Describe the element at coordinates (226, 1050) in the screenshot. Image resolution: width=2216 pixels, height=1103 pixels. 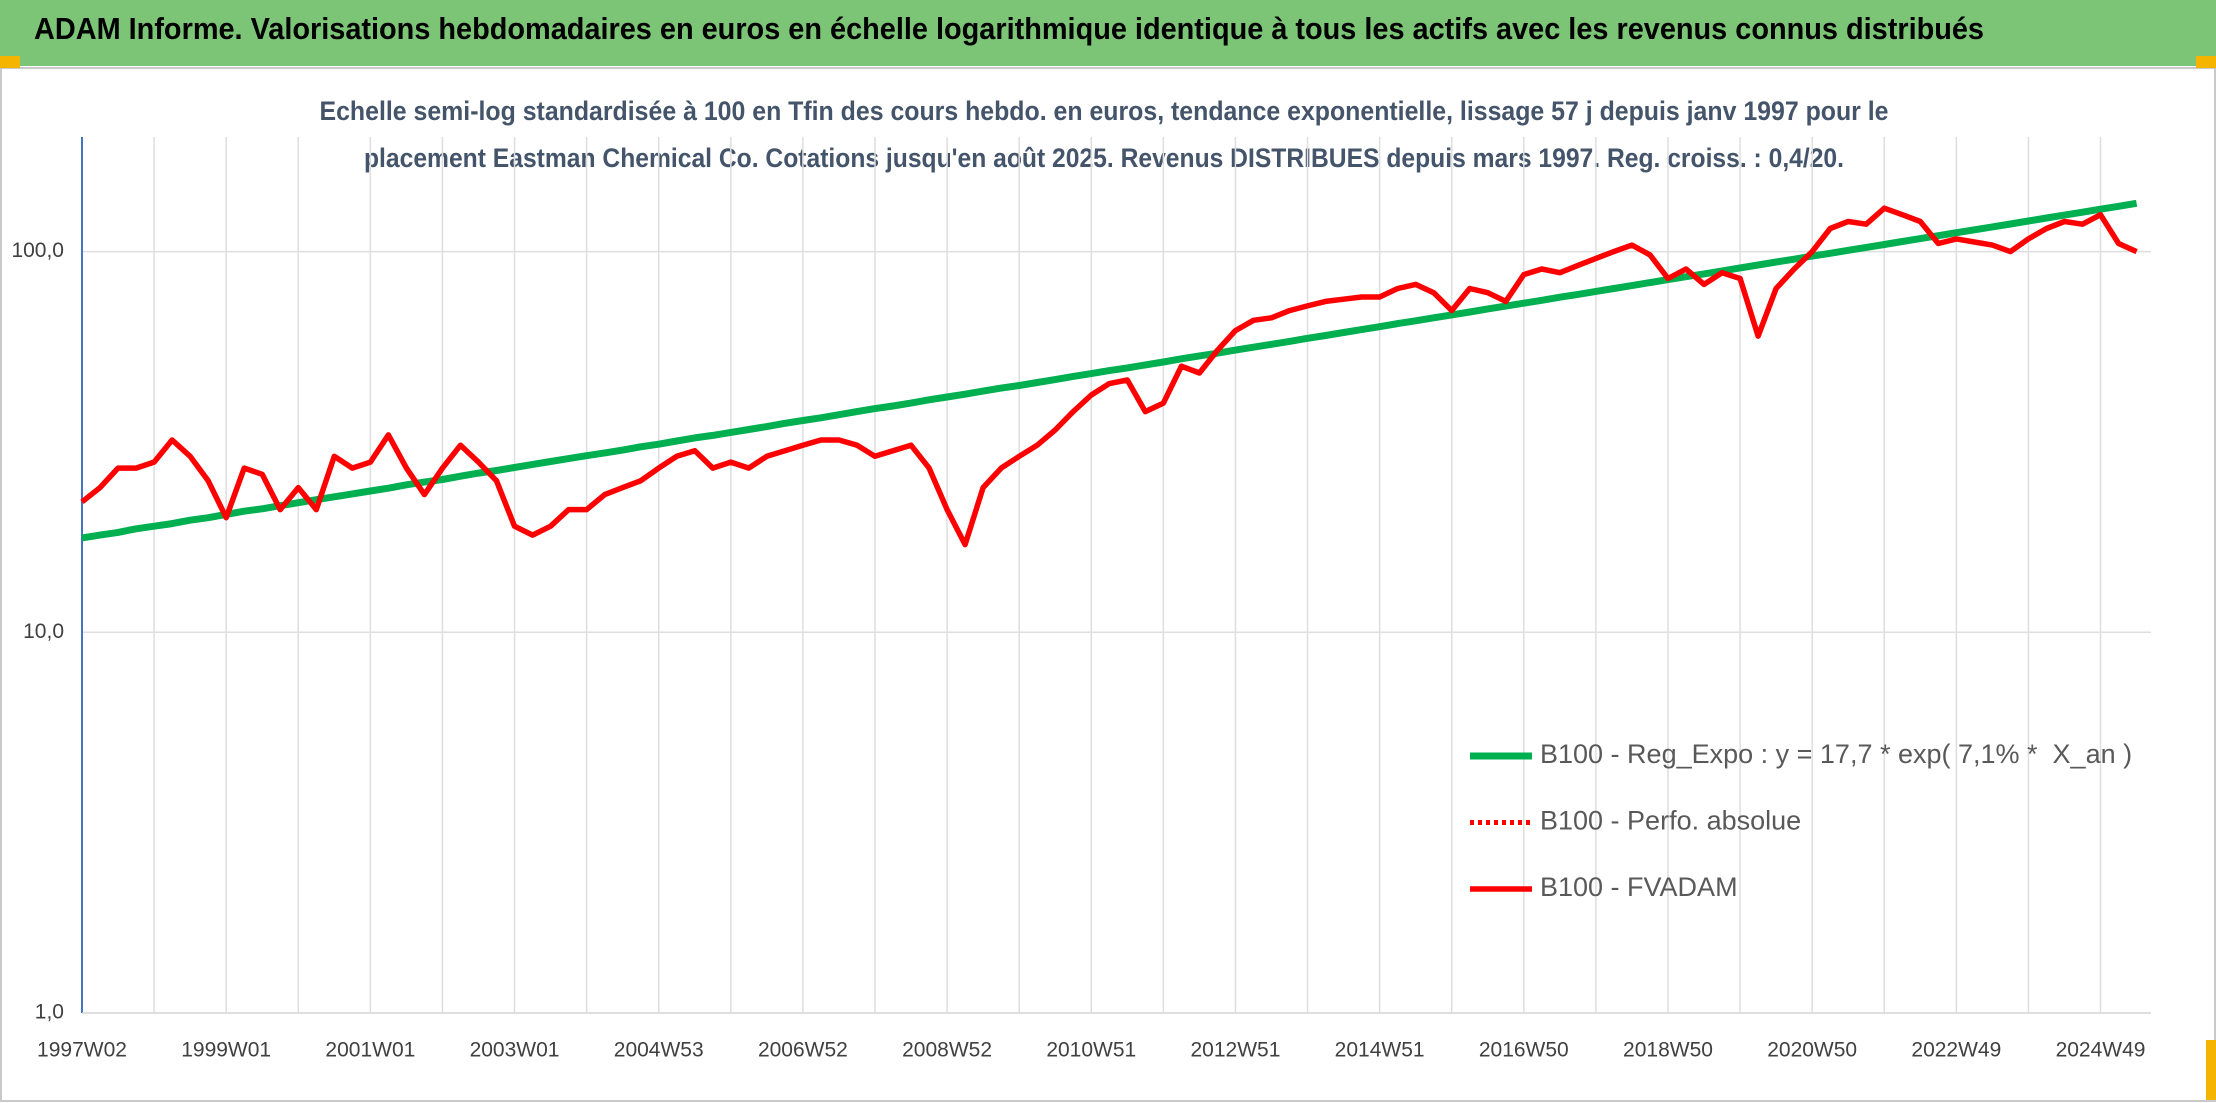
I see `x-tick-label: 1999W01` at that location.